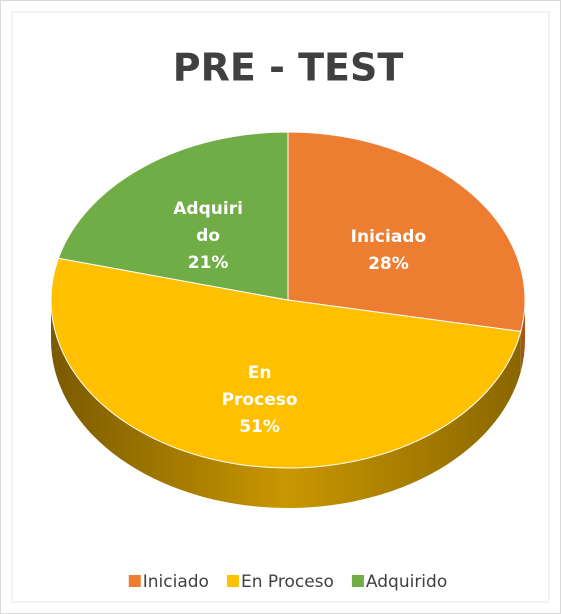 Image resolution: width=561 pixels, height=614 pixels. I want to click on data-label-name: Adquirido, so click(208, 223).